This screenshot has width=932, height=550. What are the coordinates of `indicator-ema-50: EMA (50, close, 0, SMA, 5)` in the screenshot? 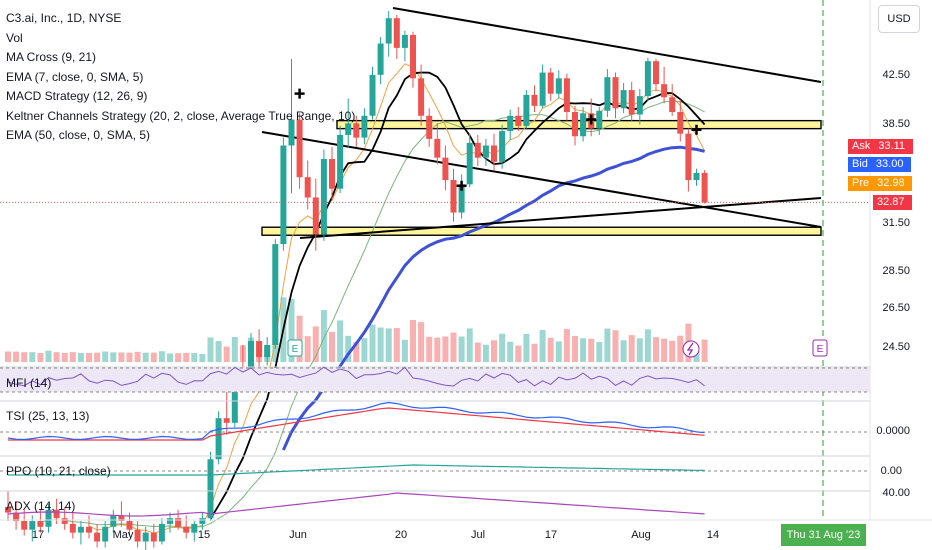 It's located at (78, 135).